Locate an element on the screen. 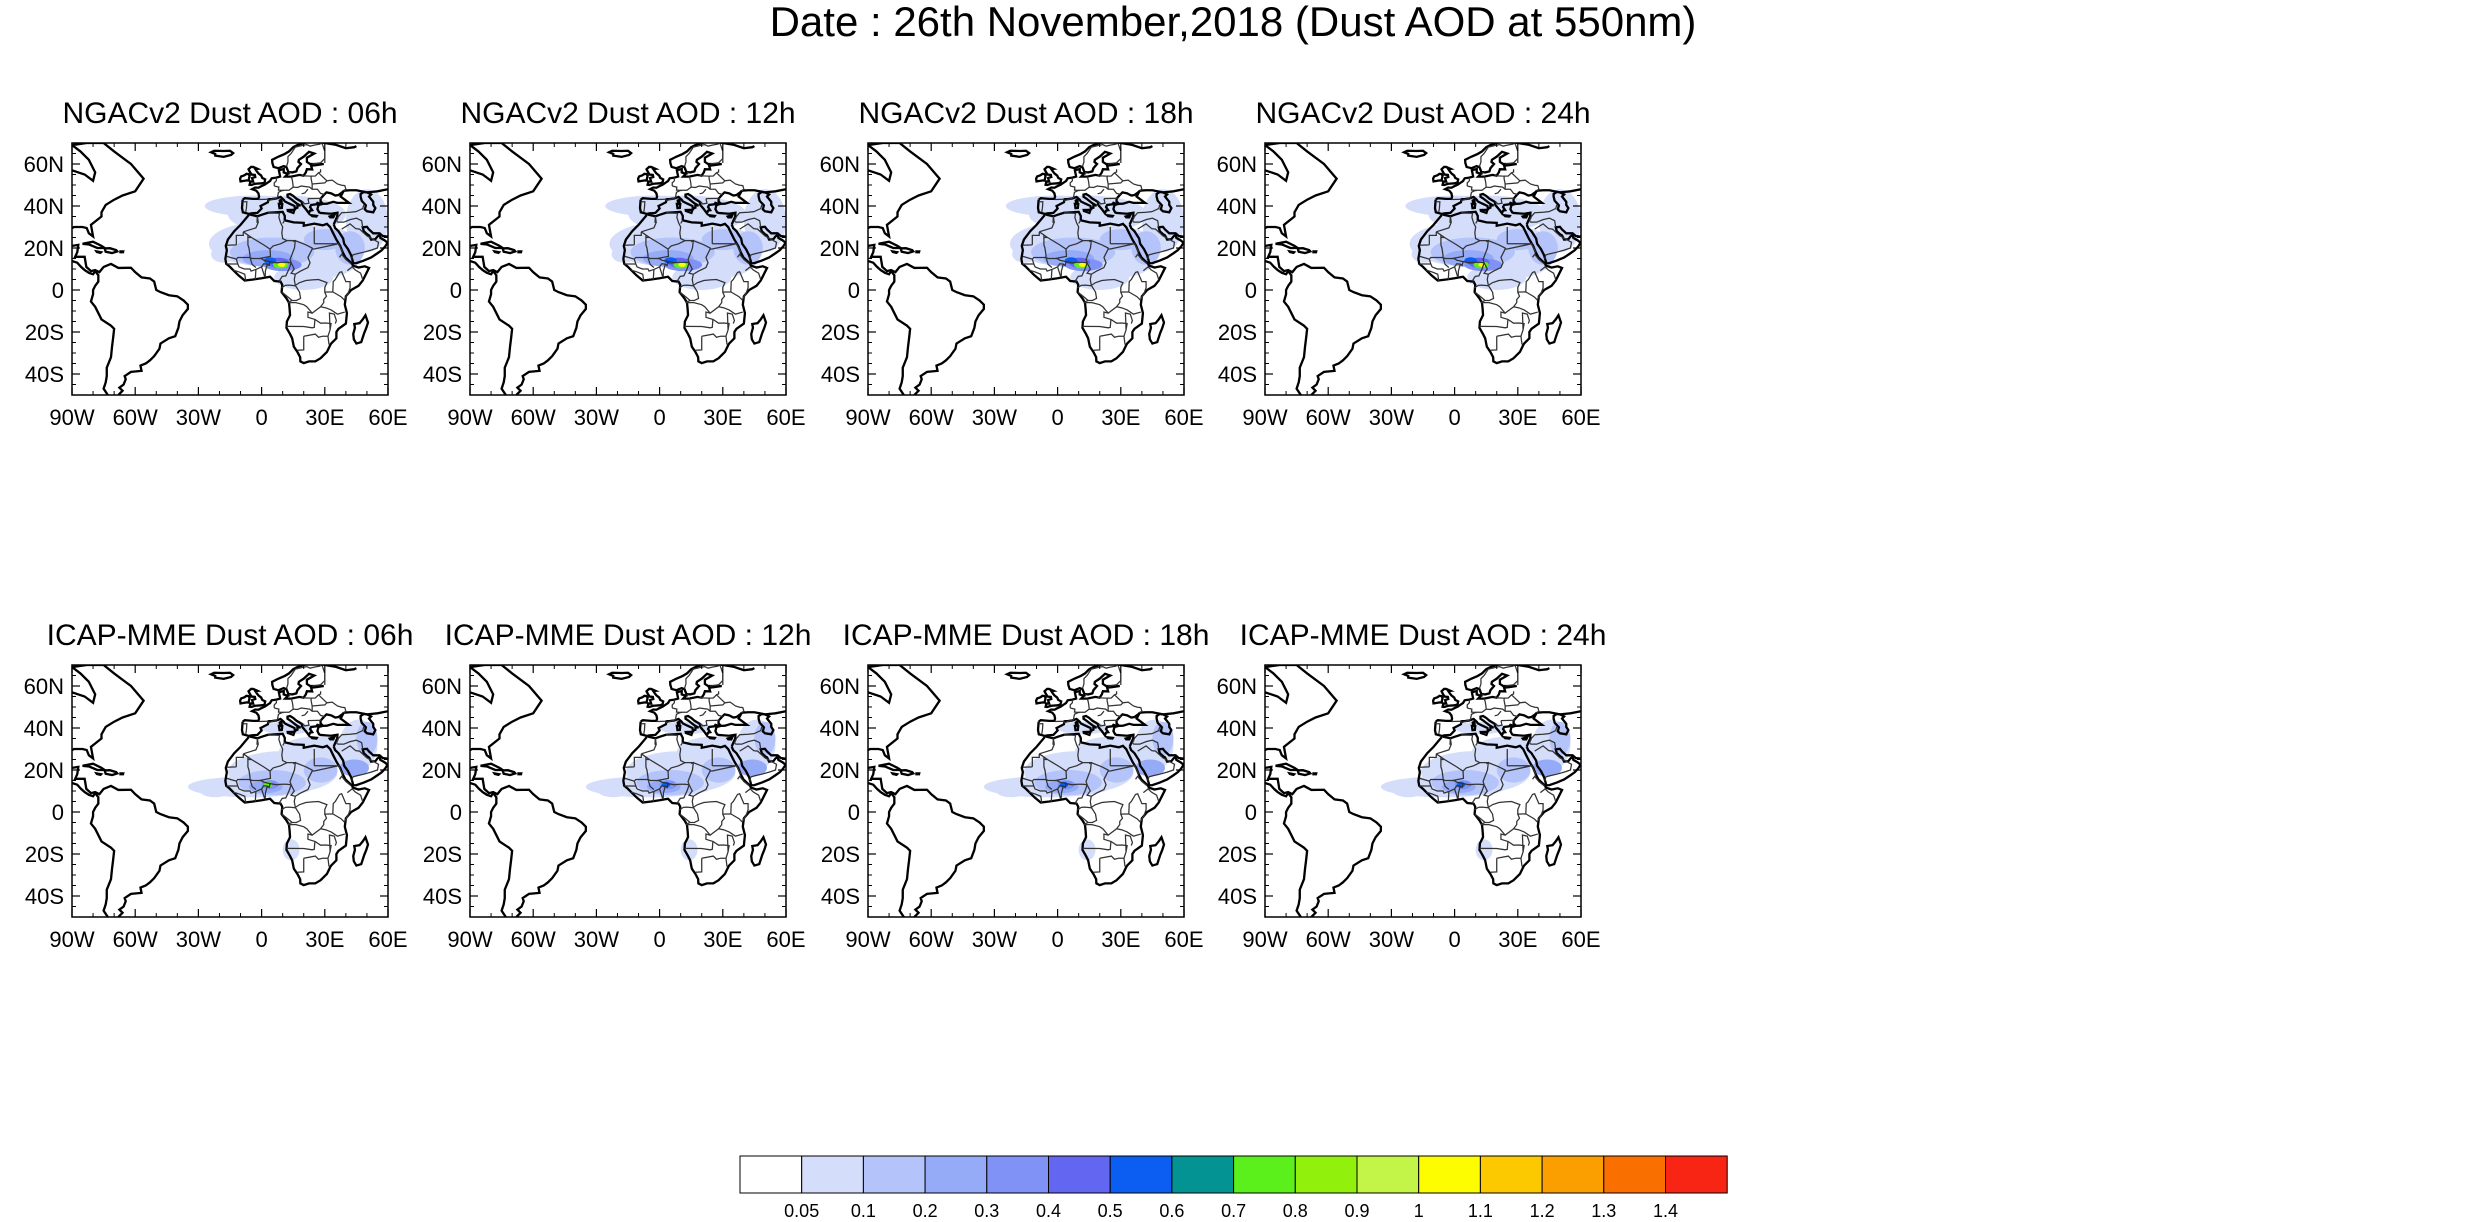 The image size is (2466, 1222). colorbar-label: 0.4 is located at coordinates (1048, 1211).